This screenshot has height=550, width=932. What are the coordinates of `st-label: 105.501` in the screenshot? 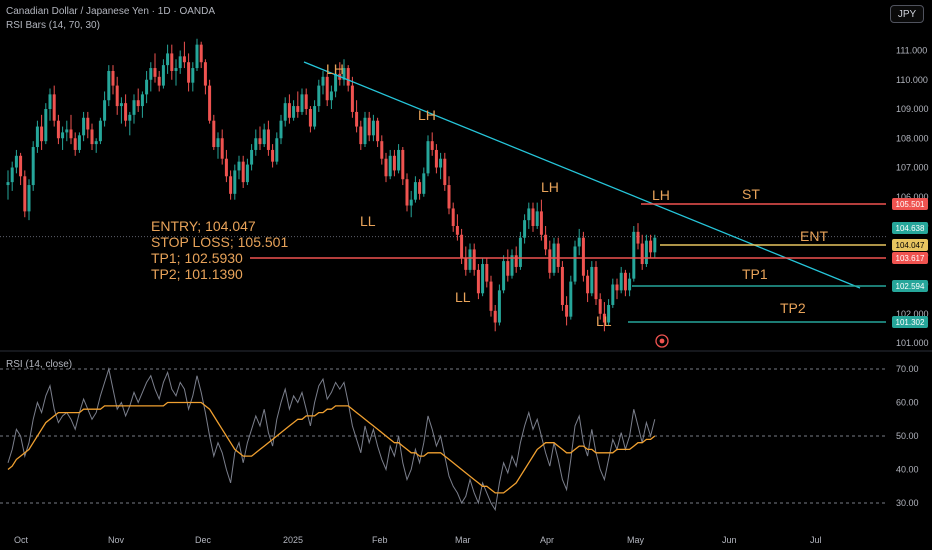 It's located at (910, 204).